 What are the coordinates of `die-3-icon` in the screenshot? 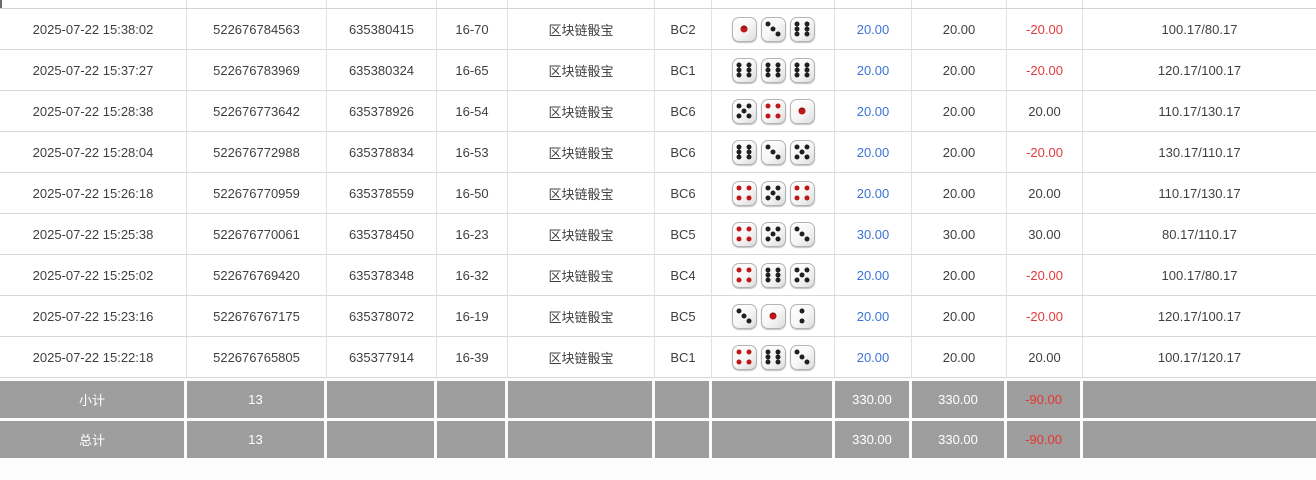 It's located at (802, 234).